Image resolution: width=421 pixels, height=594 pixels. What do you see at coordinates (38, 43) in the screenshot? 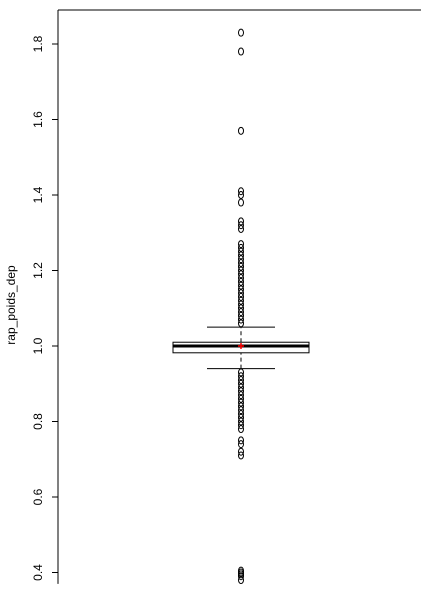
I see `y-tick-label: 1.8` at bounding box center [38, 43].